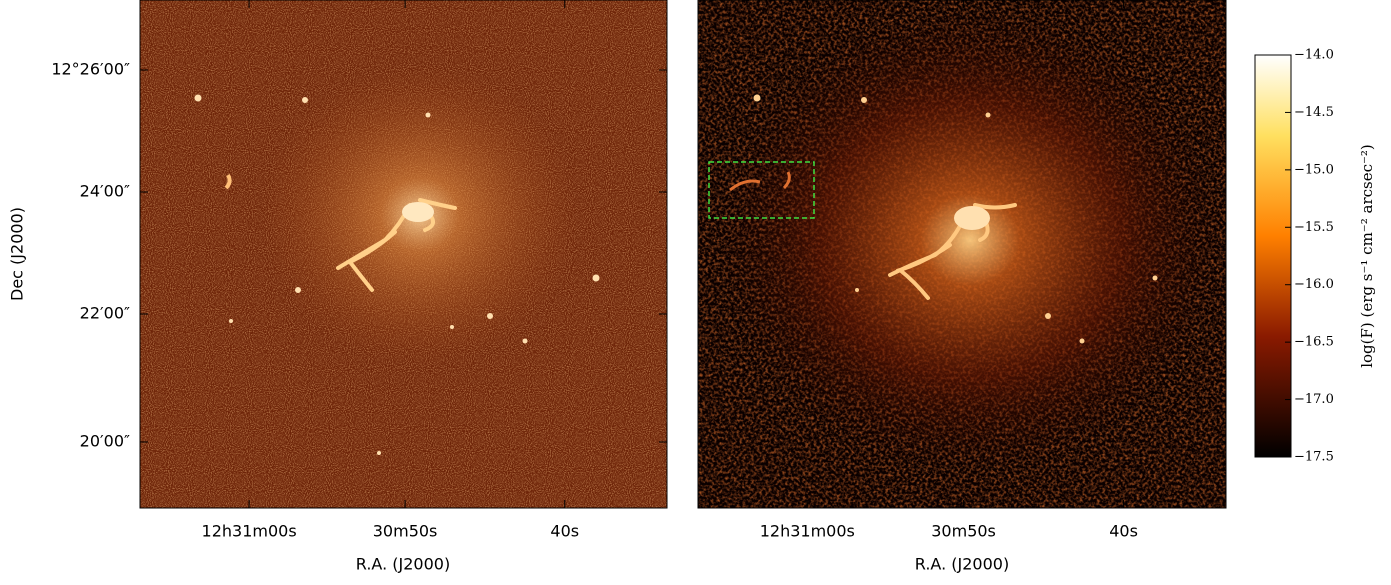 The height and width of the screenshot is (585, 1391). What do you see at coordinates (1273, 256) in the screenshot?
I see `colorbar` at bounding box center [1273, 256].